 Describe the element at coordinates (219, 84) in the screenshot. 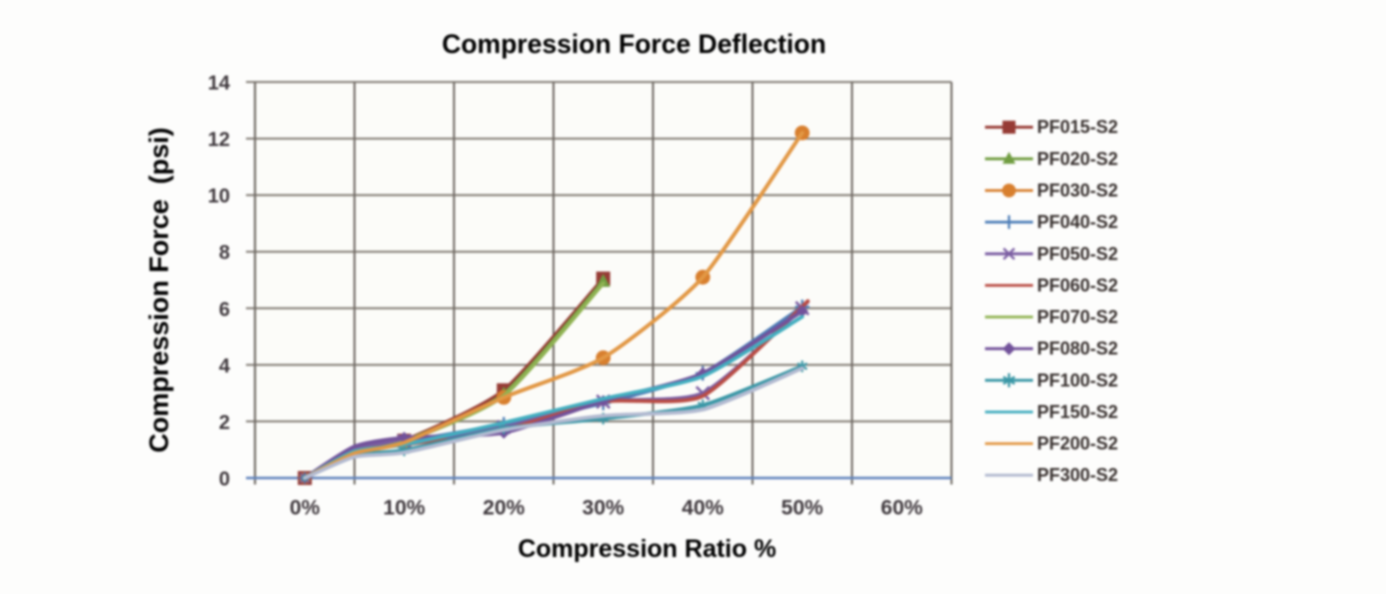

I see `svg-text: 14` at that location.